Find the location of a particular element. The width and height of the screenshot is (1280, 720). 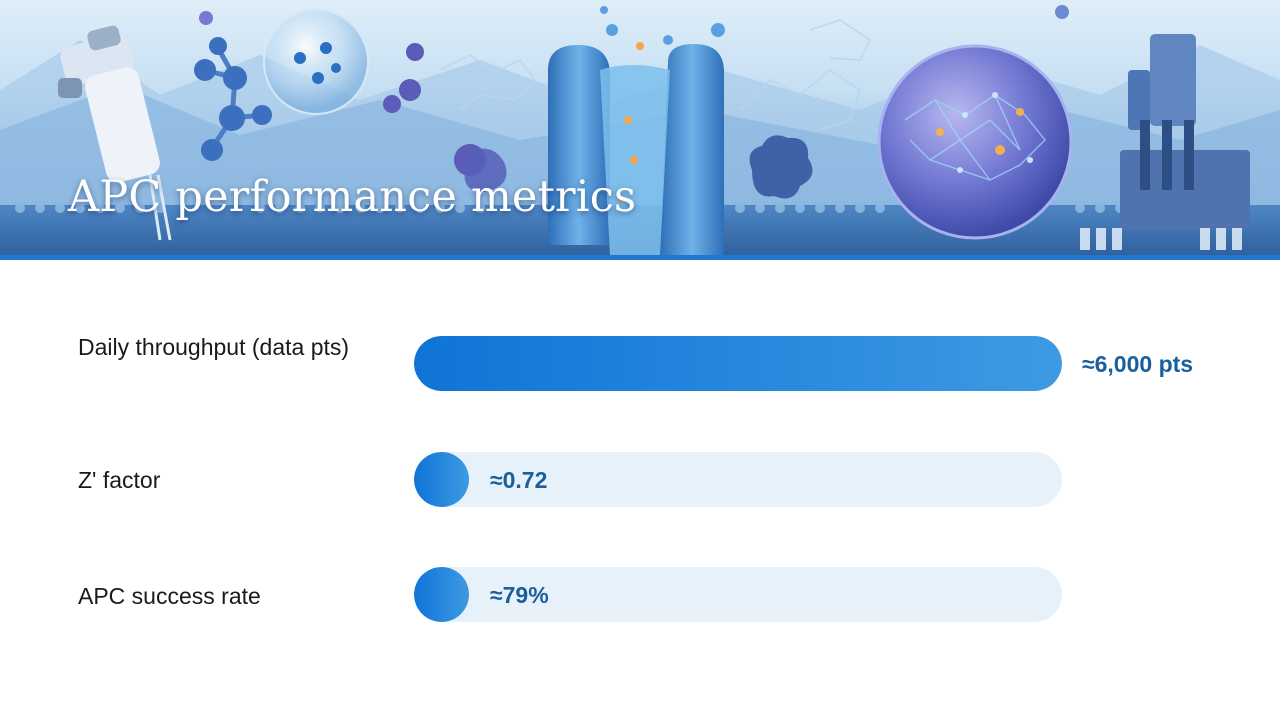

bar-track-throughput is located at coordinates (738, 363).